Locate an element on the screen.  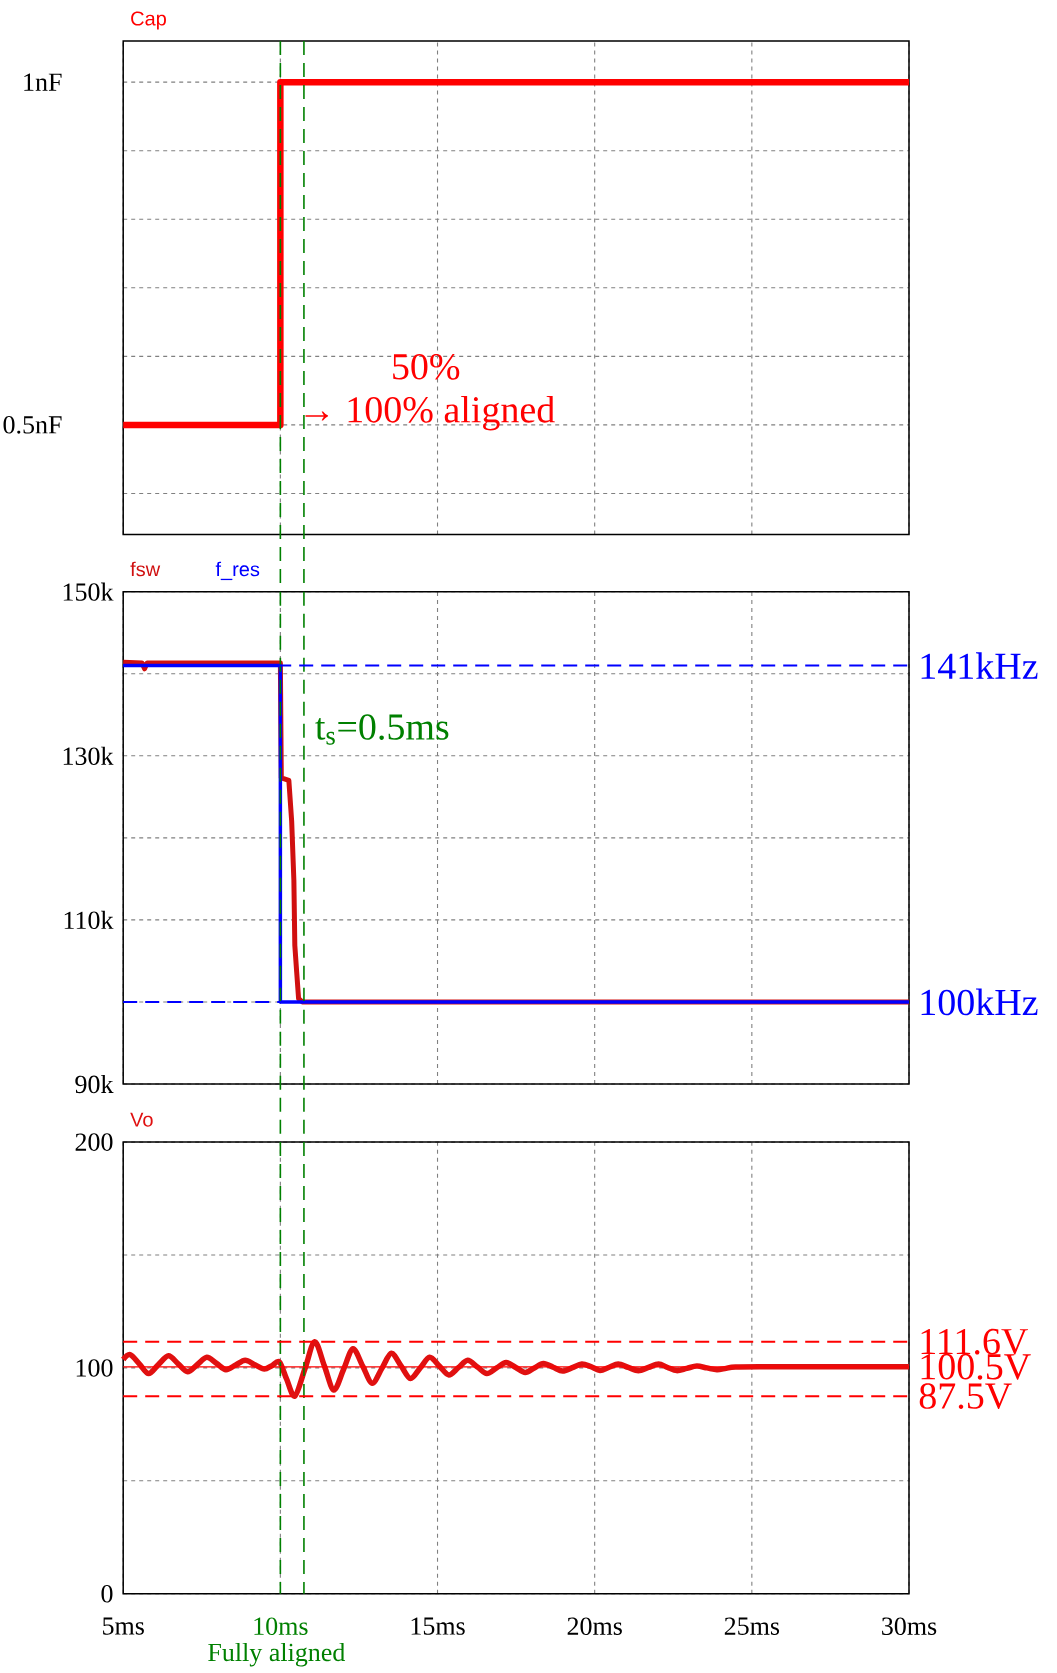
text: 141kHz is located at coordinates (979, 665).